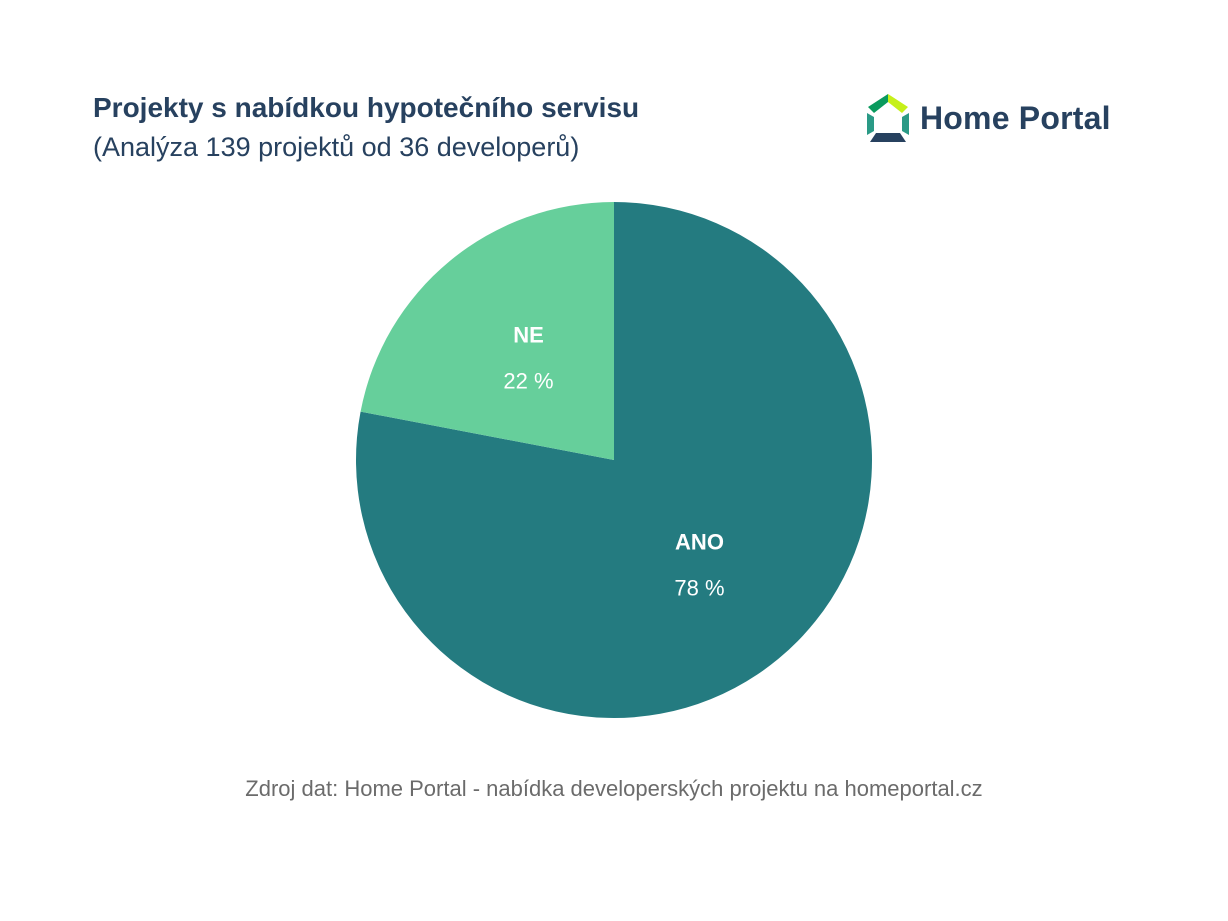  I want to click on pie-labels: ANO 78 % NE 22 %, so click(613, 462).